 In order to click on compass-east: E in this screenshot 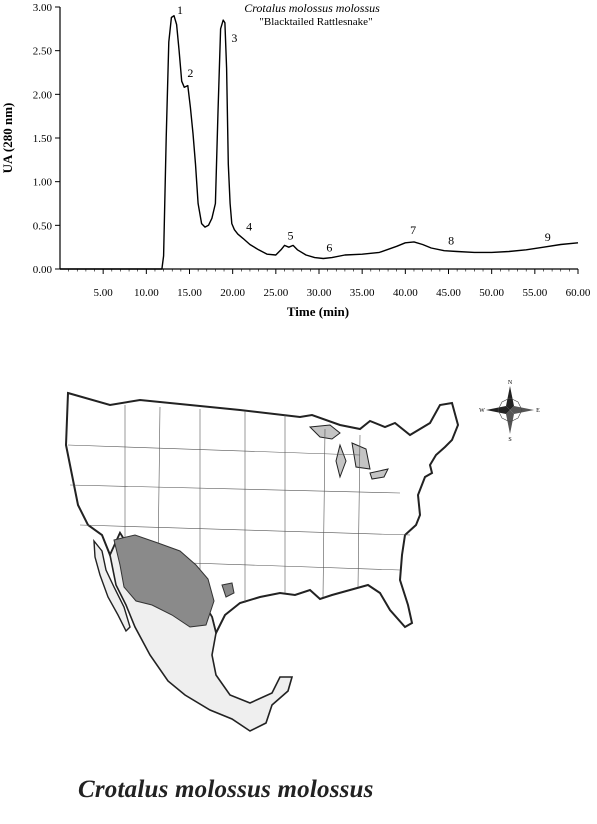, I will do `click(538, 411)`.